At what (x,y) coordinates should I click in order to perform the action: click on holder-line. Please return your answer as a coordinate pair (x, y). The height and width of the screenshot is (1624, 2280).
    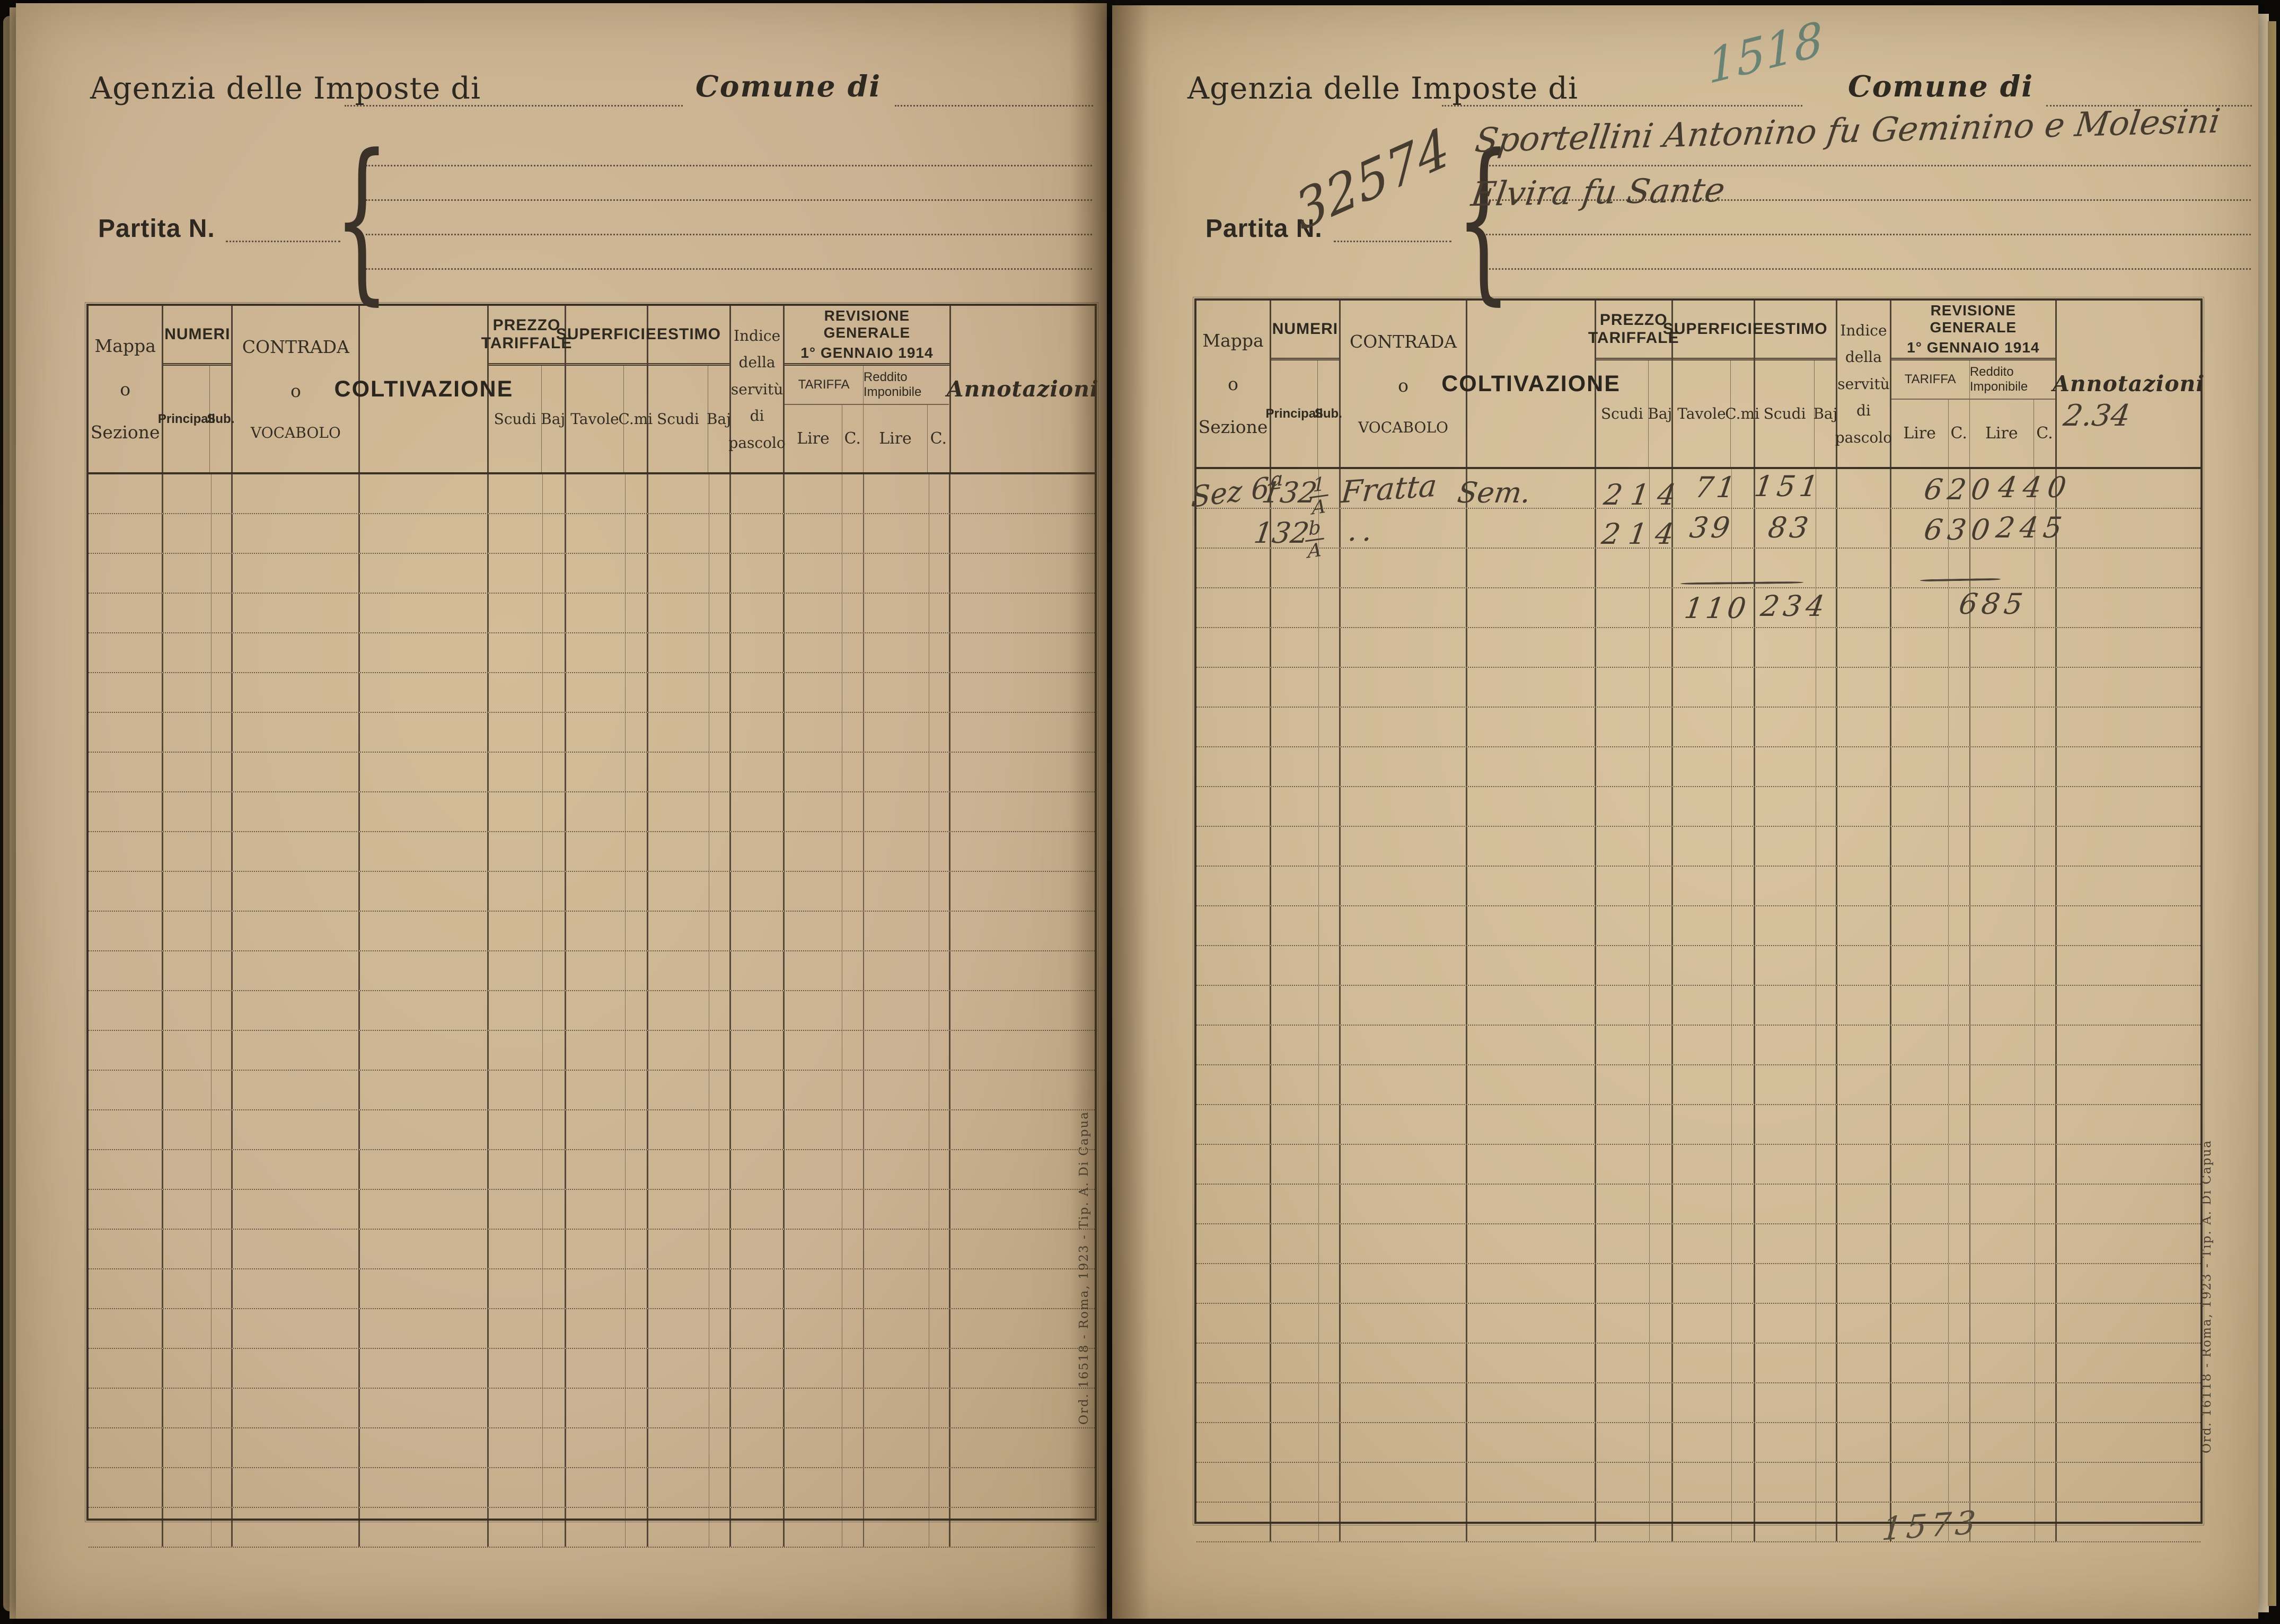
    Looking at the image, I should click on (729, 183).